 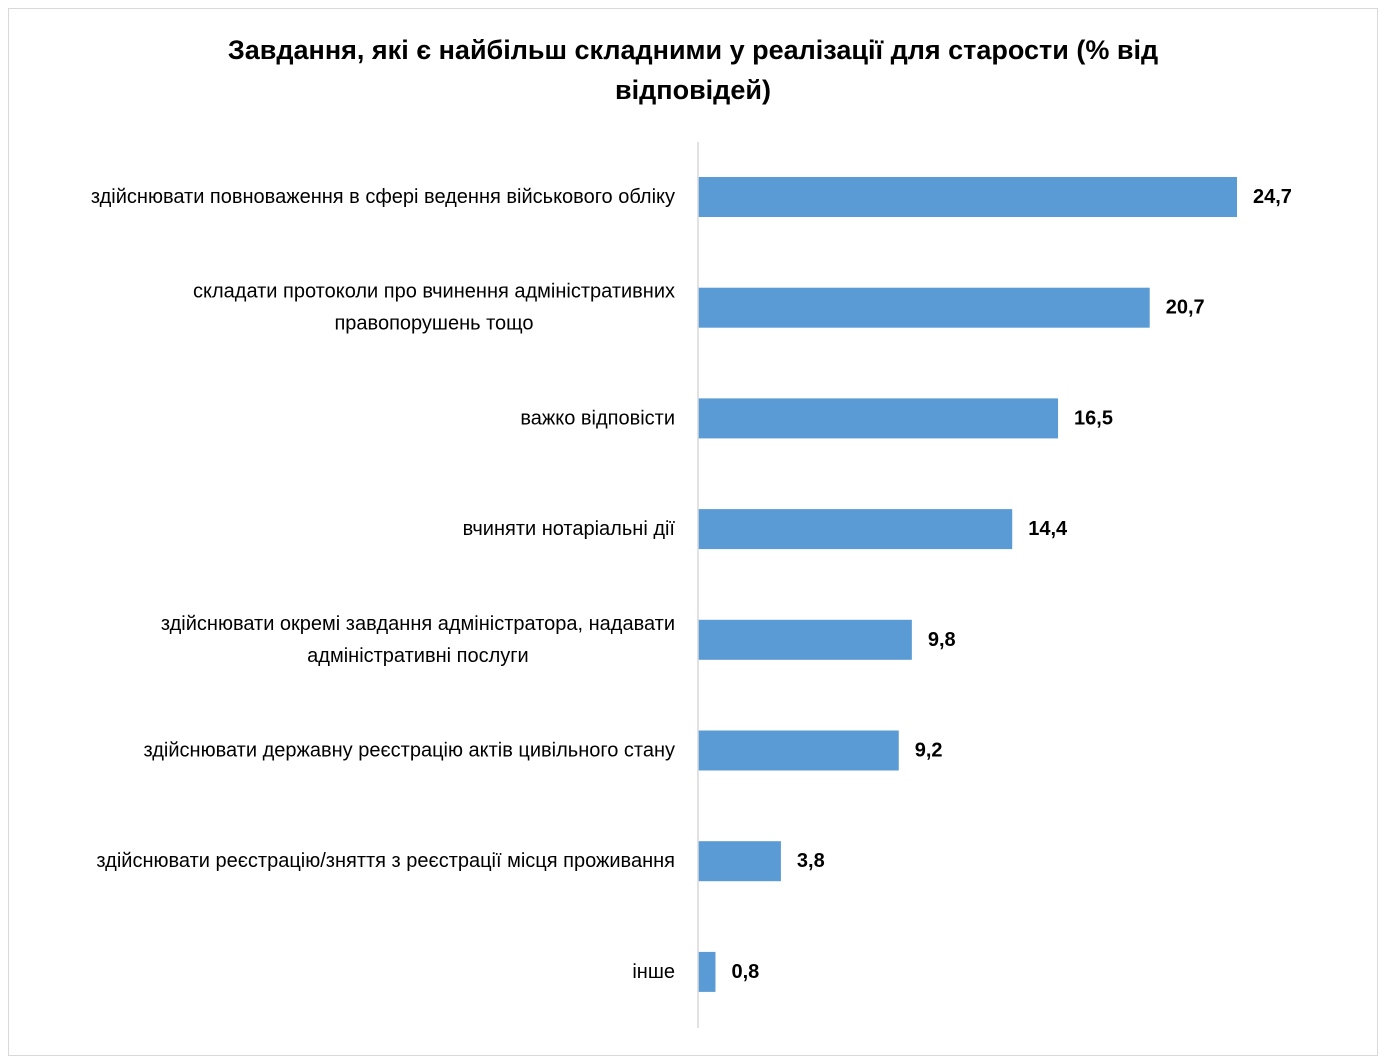 I want to click on chart-title-line-2: відповідей), so click(x=693, y=90).